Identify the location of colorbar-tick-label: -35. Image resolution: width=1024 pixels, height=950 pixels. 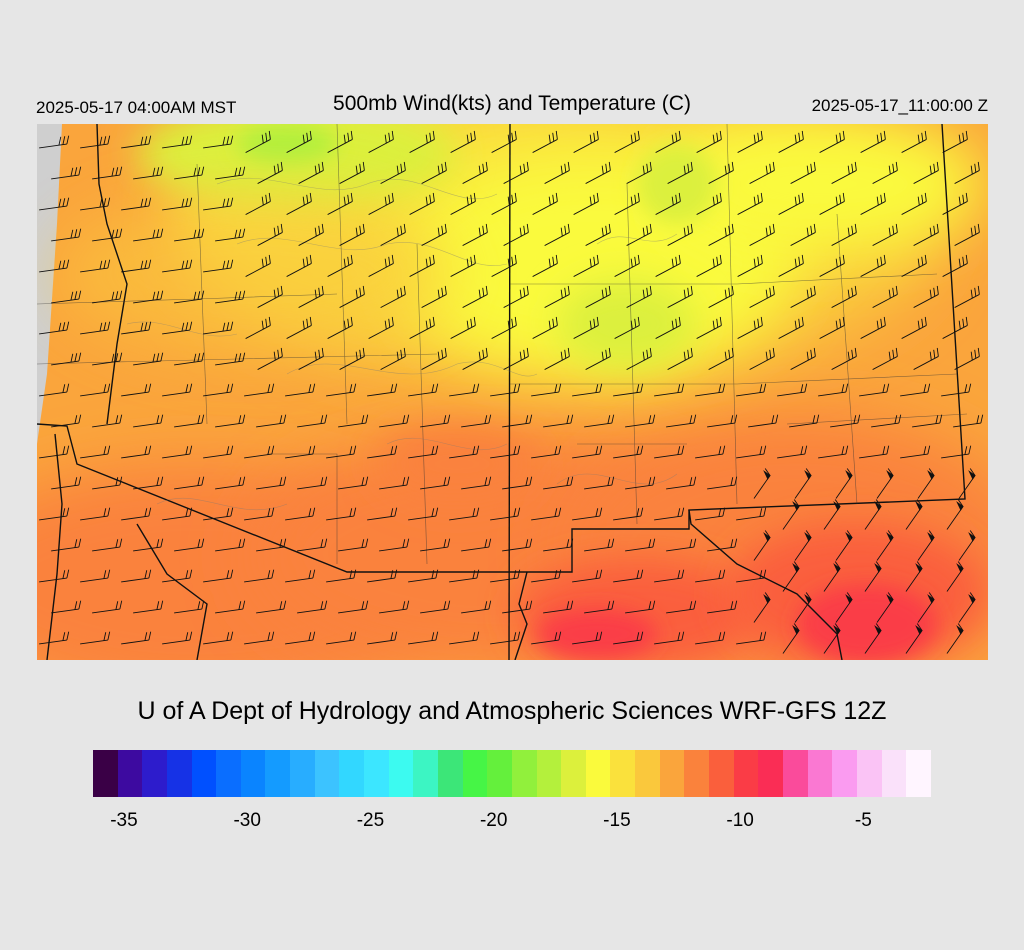
(124, 820).